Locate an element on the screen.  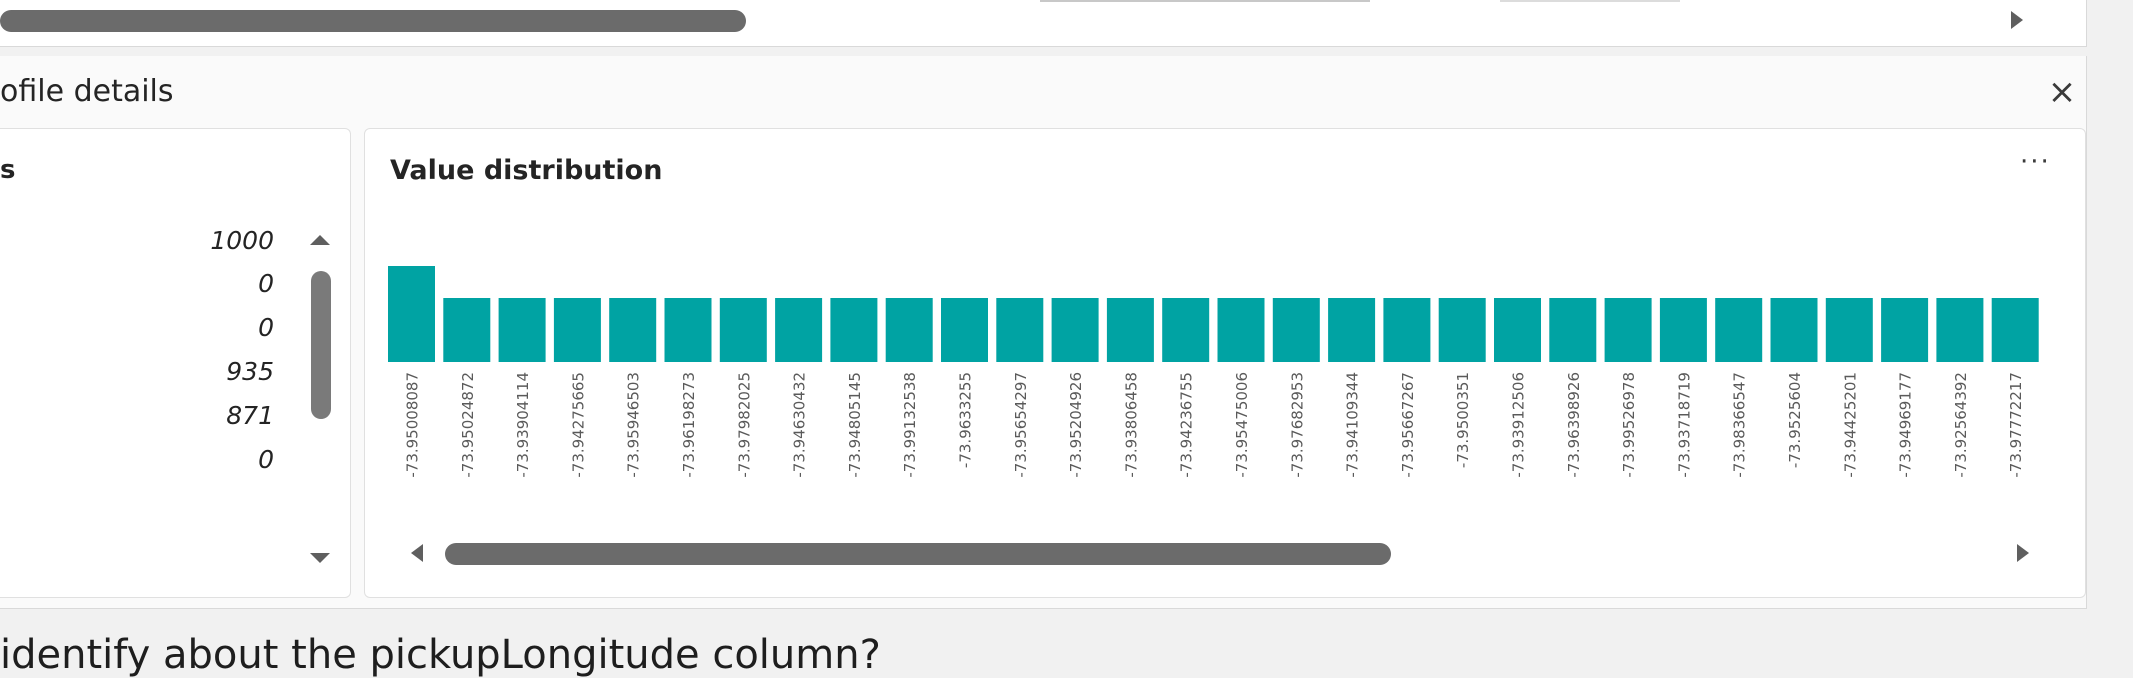
stat-value: 935 is located at coordinates (250, 371).